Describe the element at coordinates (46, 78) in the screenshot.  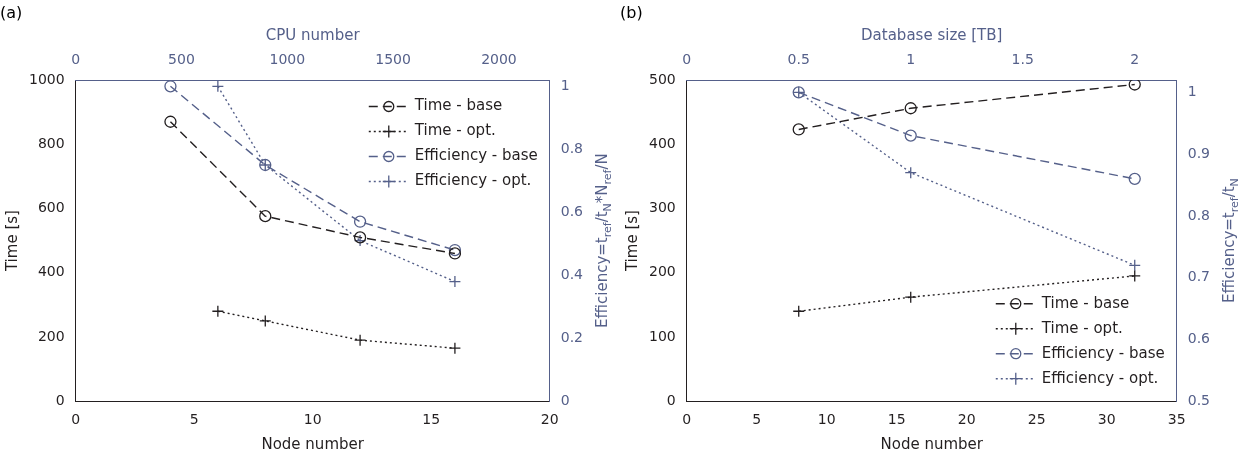
I see `y-tick-label: 1000` at that location.